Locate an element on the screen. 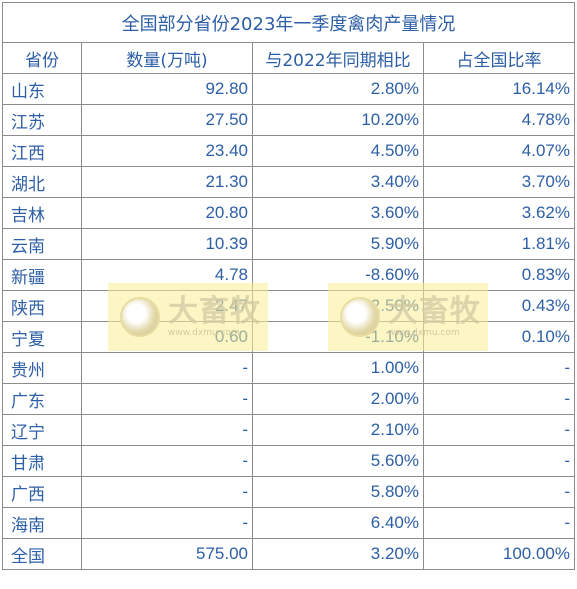 This screenshot has width=577, height=589. cell-province: 宁夏 is located at coordinates (42, 337).